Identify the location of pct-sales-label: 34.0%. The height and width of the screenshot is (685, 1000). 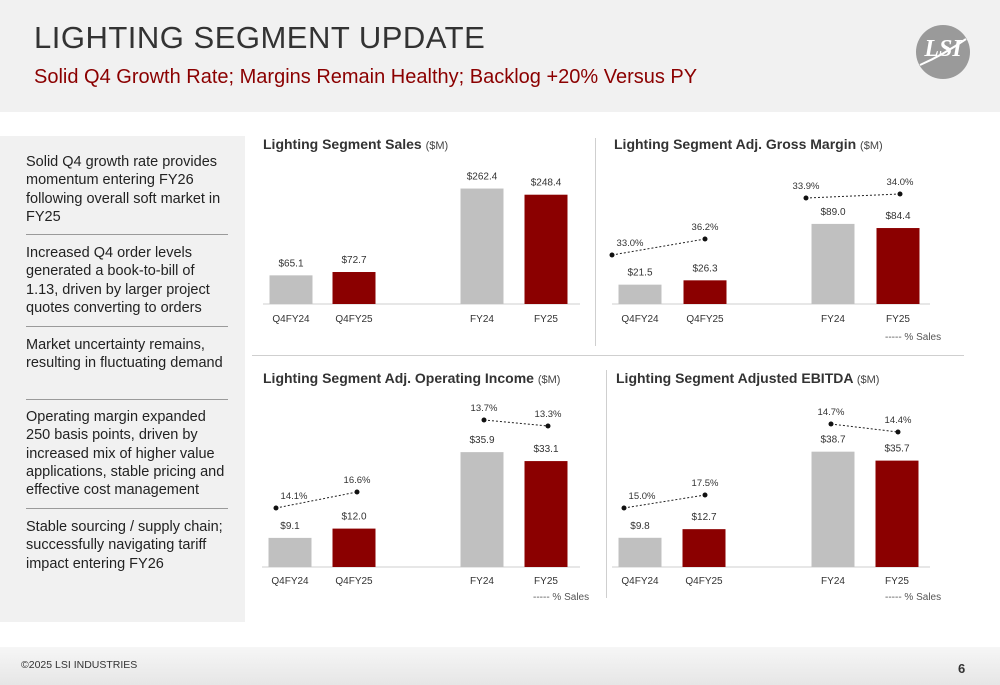
(900, 182).